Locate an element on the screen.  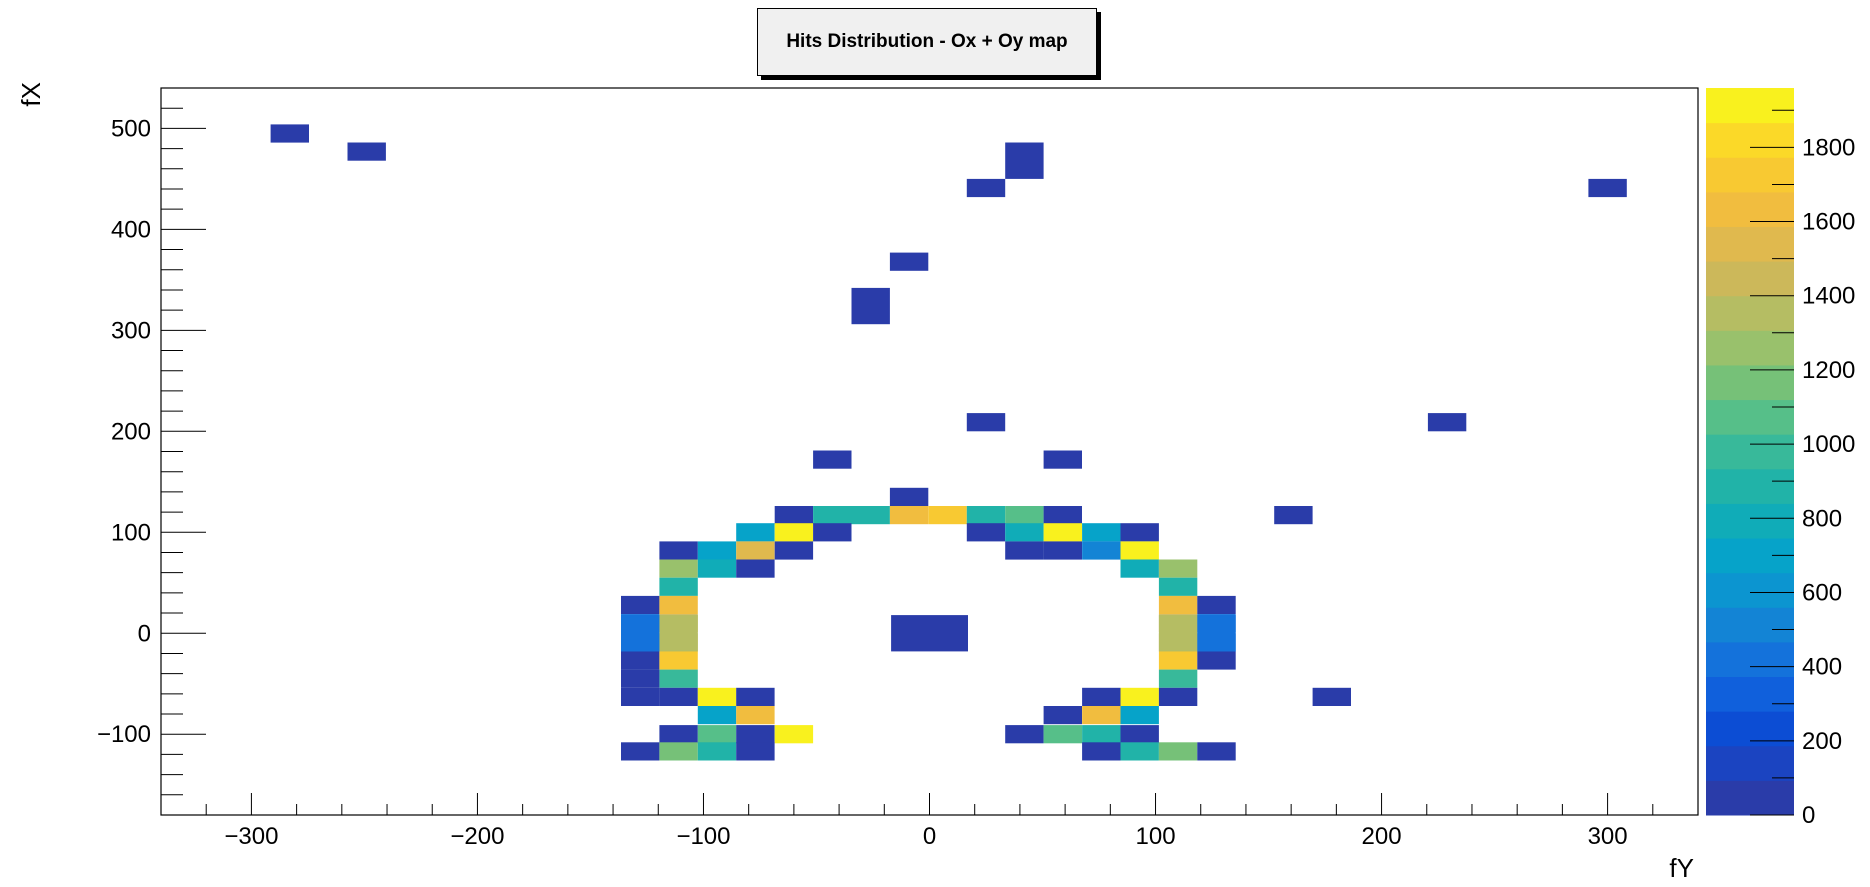
x-tick-label: −100 is located at coordinates (703, 836).